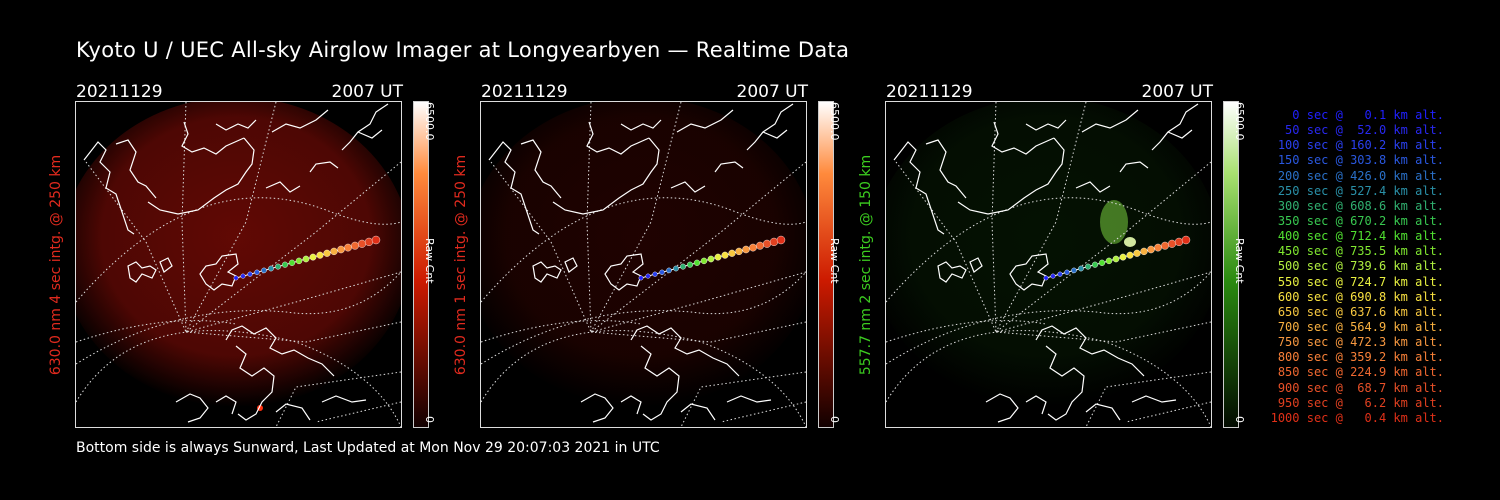  I want to click on legend-row: 750 sec @ 472.3 km alt., so click(1357, 342).